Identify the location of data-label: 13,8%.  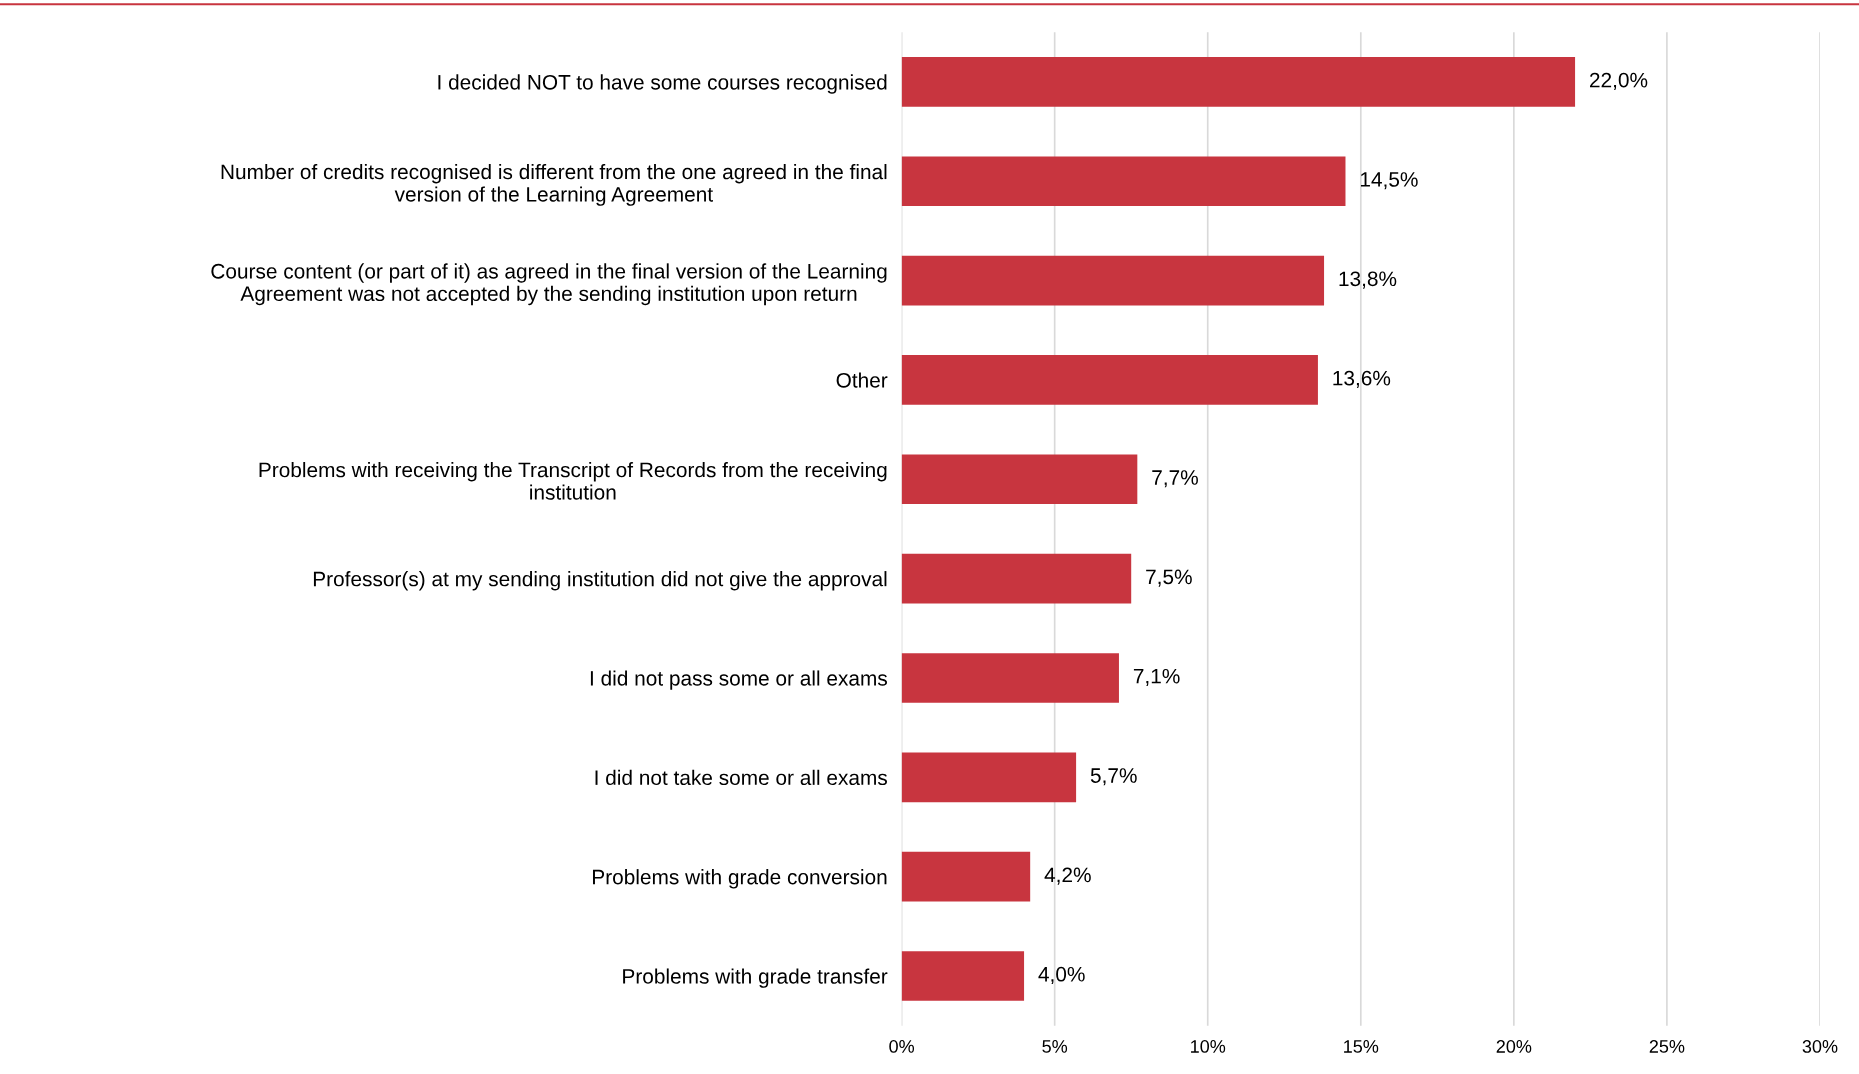
(1368, 280).